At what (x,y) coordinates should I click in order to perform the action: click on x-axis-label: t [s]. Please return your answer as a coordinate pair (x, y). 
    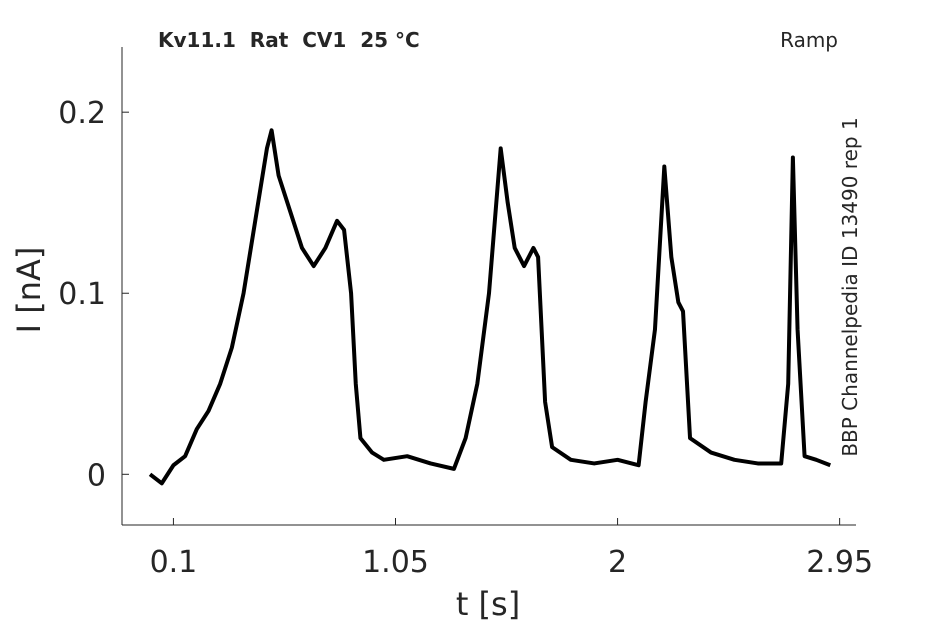
    Looking at the image, I should click on (488, 604).